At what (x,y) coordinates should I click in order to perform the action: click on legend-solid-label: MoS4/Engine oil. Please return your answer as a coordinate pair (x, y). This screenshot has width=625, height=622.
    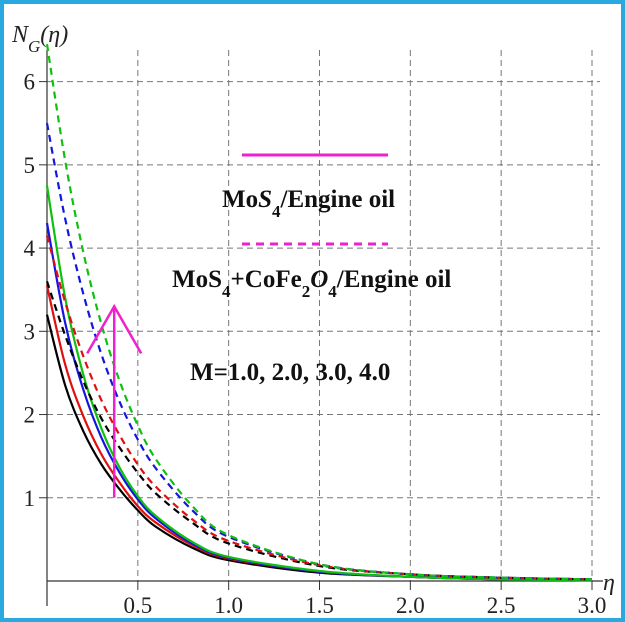
    Looking at the image, I should click on (308, 203).